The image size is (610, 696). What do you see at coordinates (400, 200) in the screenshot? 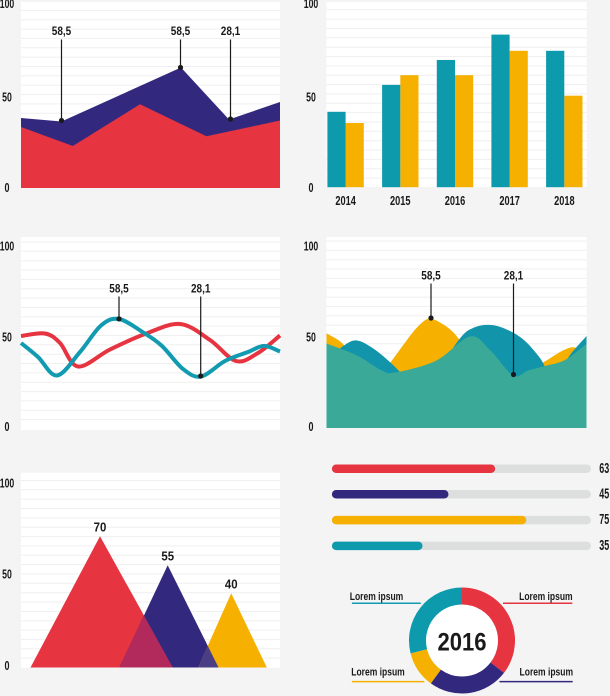
I see `svg-text: 2015` at bounding box center [400, 200].